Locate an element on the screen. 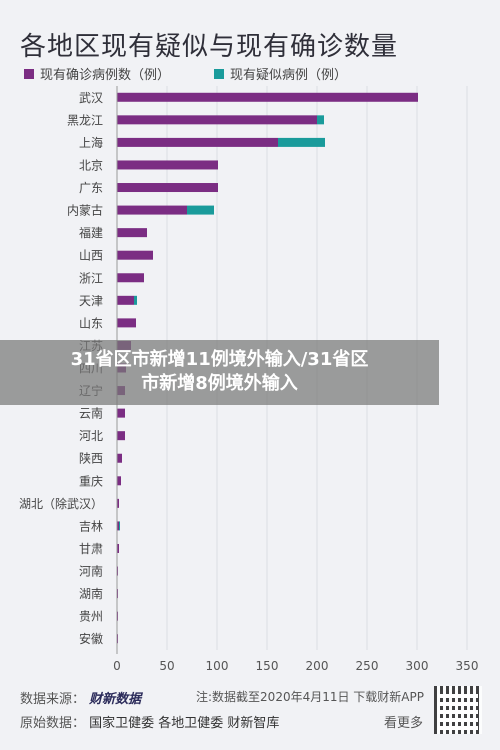 The height and width of the screenshot is (750, 500). category-label: 贵州 is located at coordinates (91, 617).